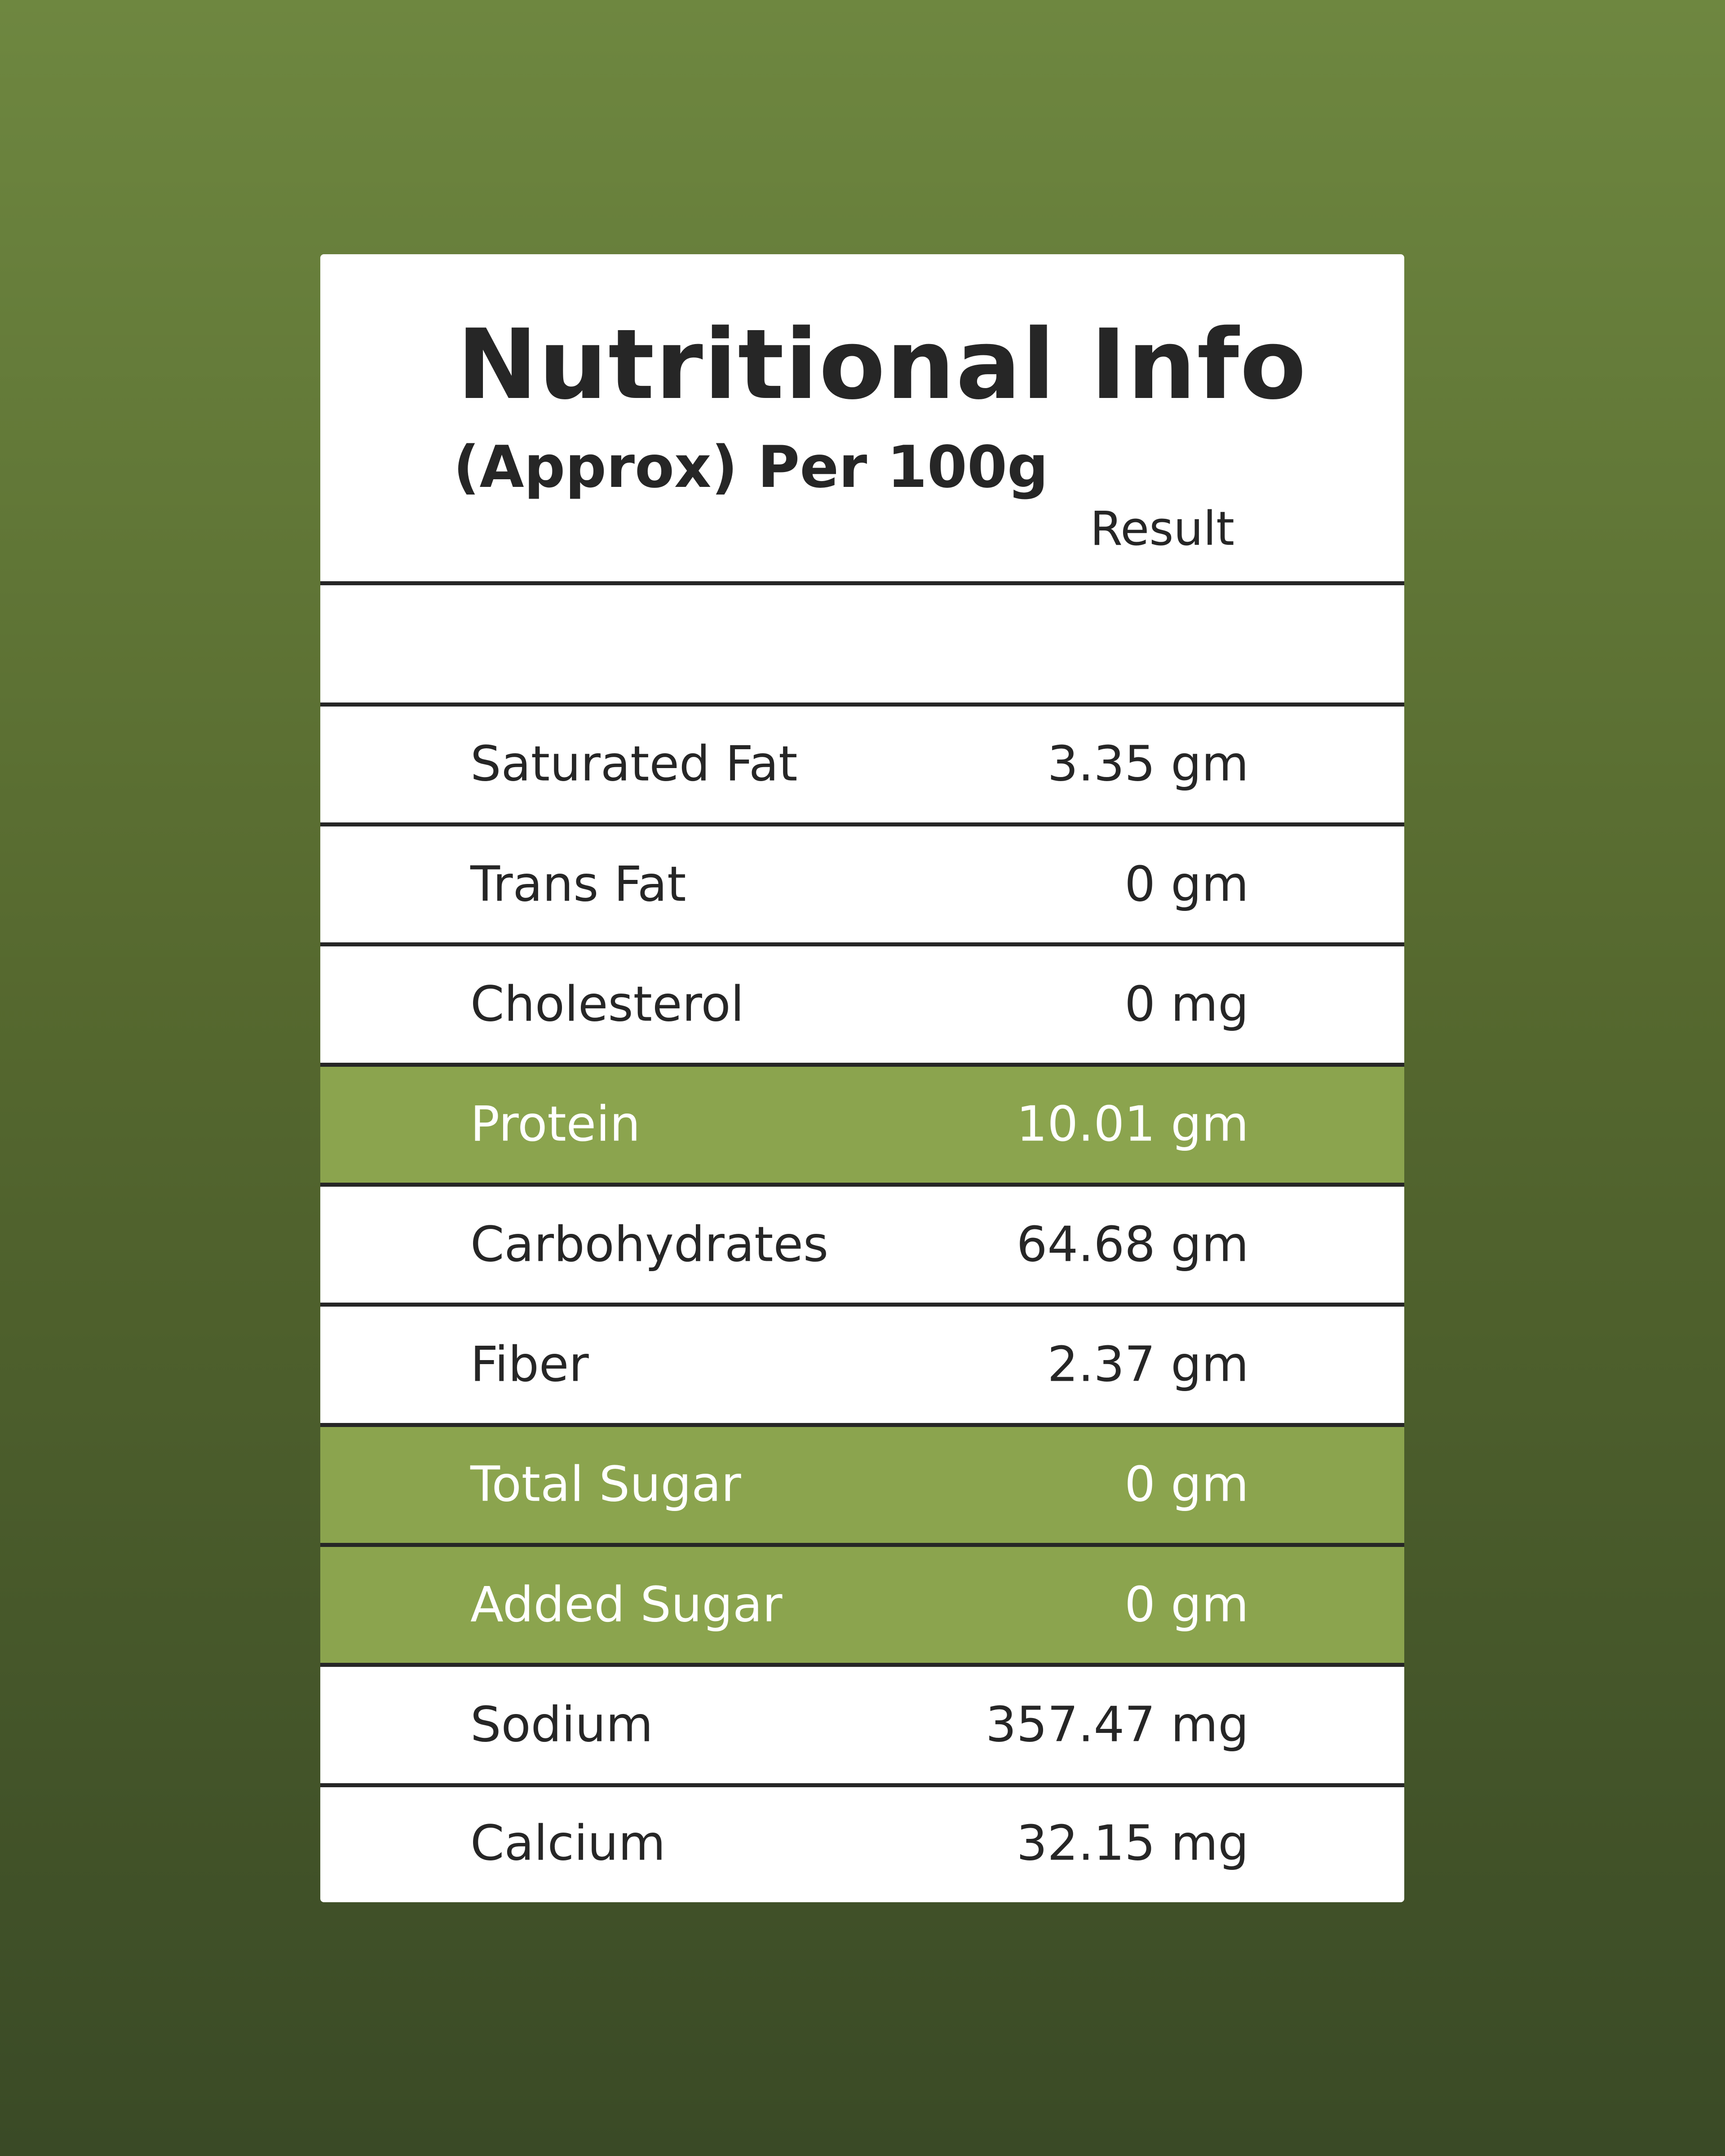  I want to click on table-row: Fiber 2.37 gm, so click(862, 1364).